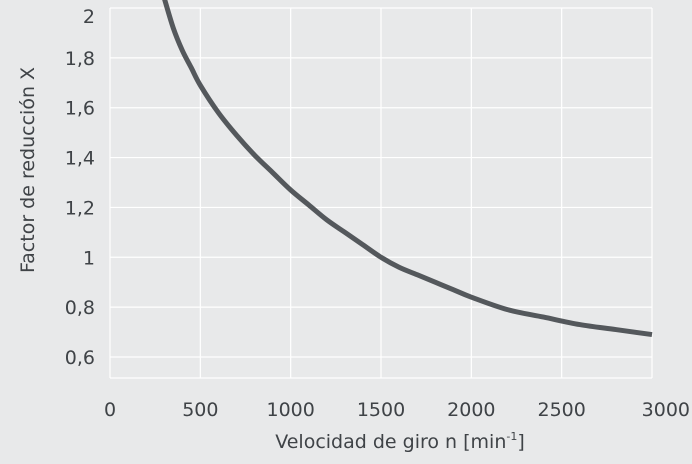 Image resolution: width=692 pixels, height=464 pixels. Describe the element at coordinates (80, 159) in the screenshot. I see `y-tick-label: 1,4` at that location.